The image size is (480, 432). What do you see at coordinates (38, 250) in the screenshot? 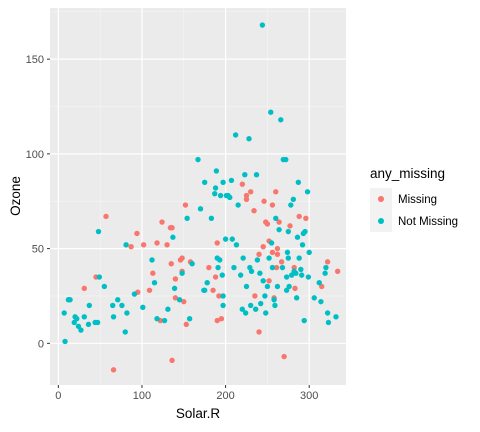
I see `y-tick-label: 50` at bounding box center [38, 250].